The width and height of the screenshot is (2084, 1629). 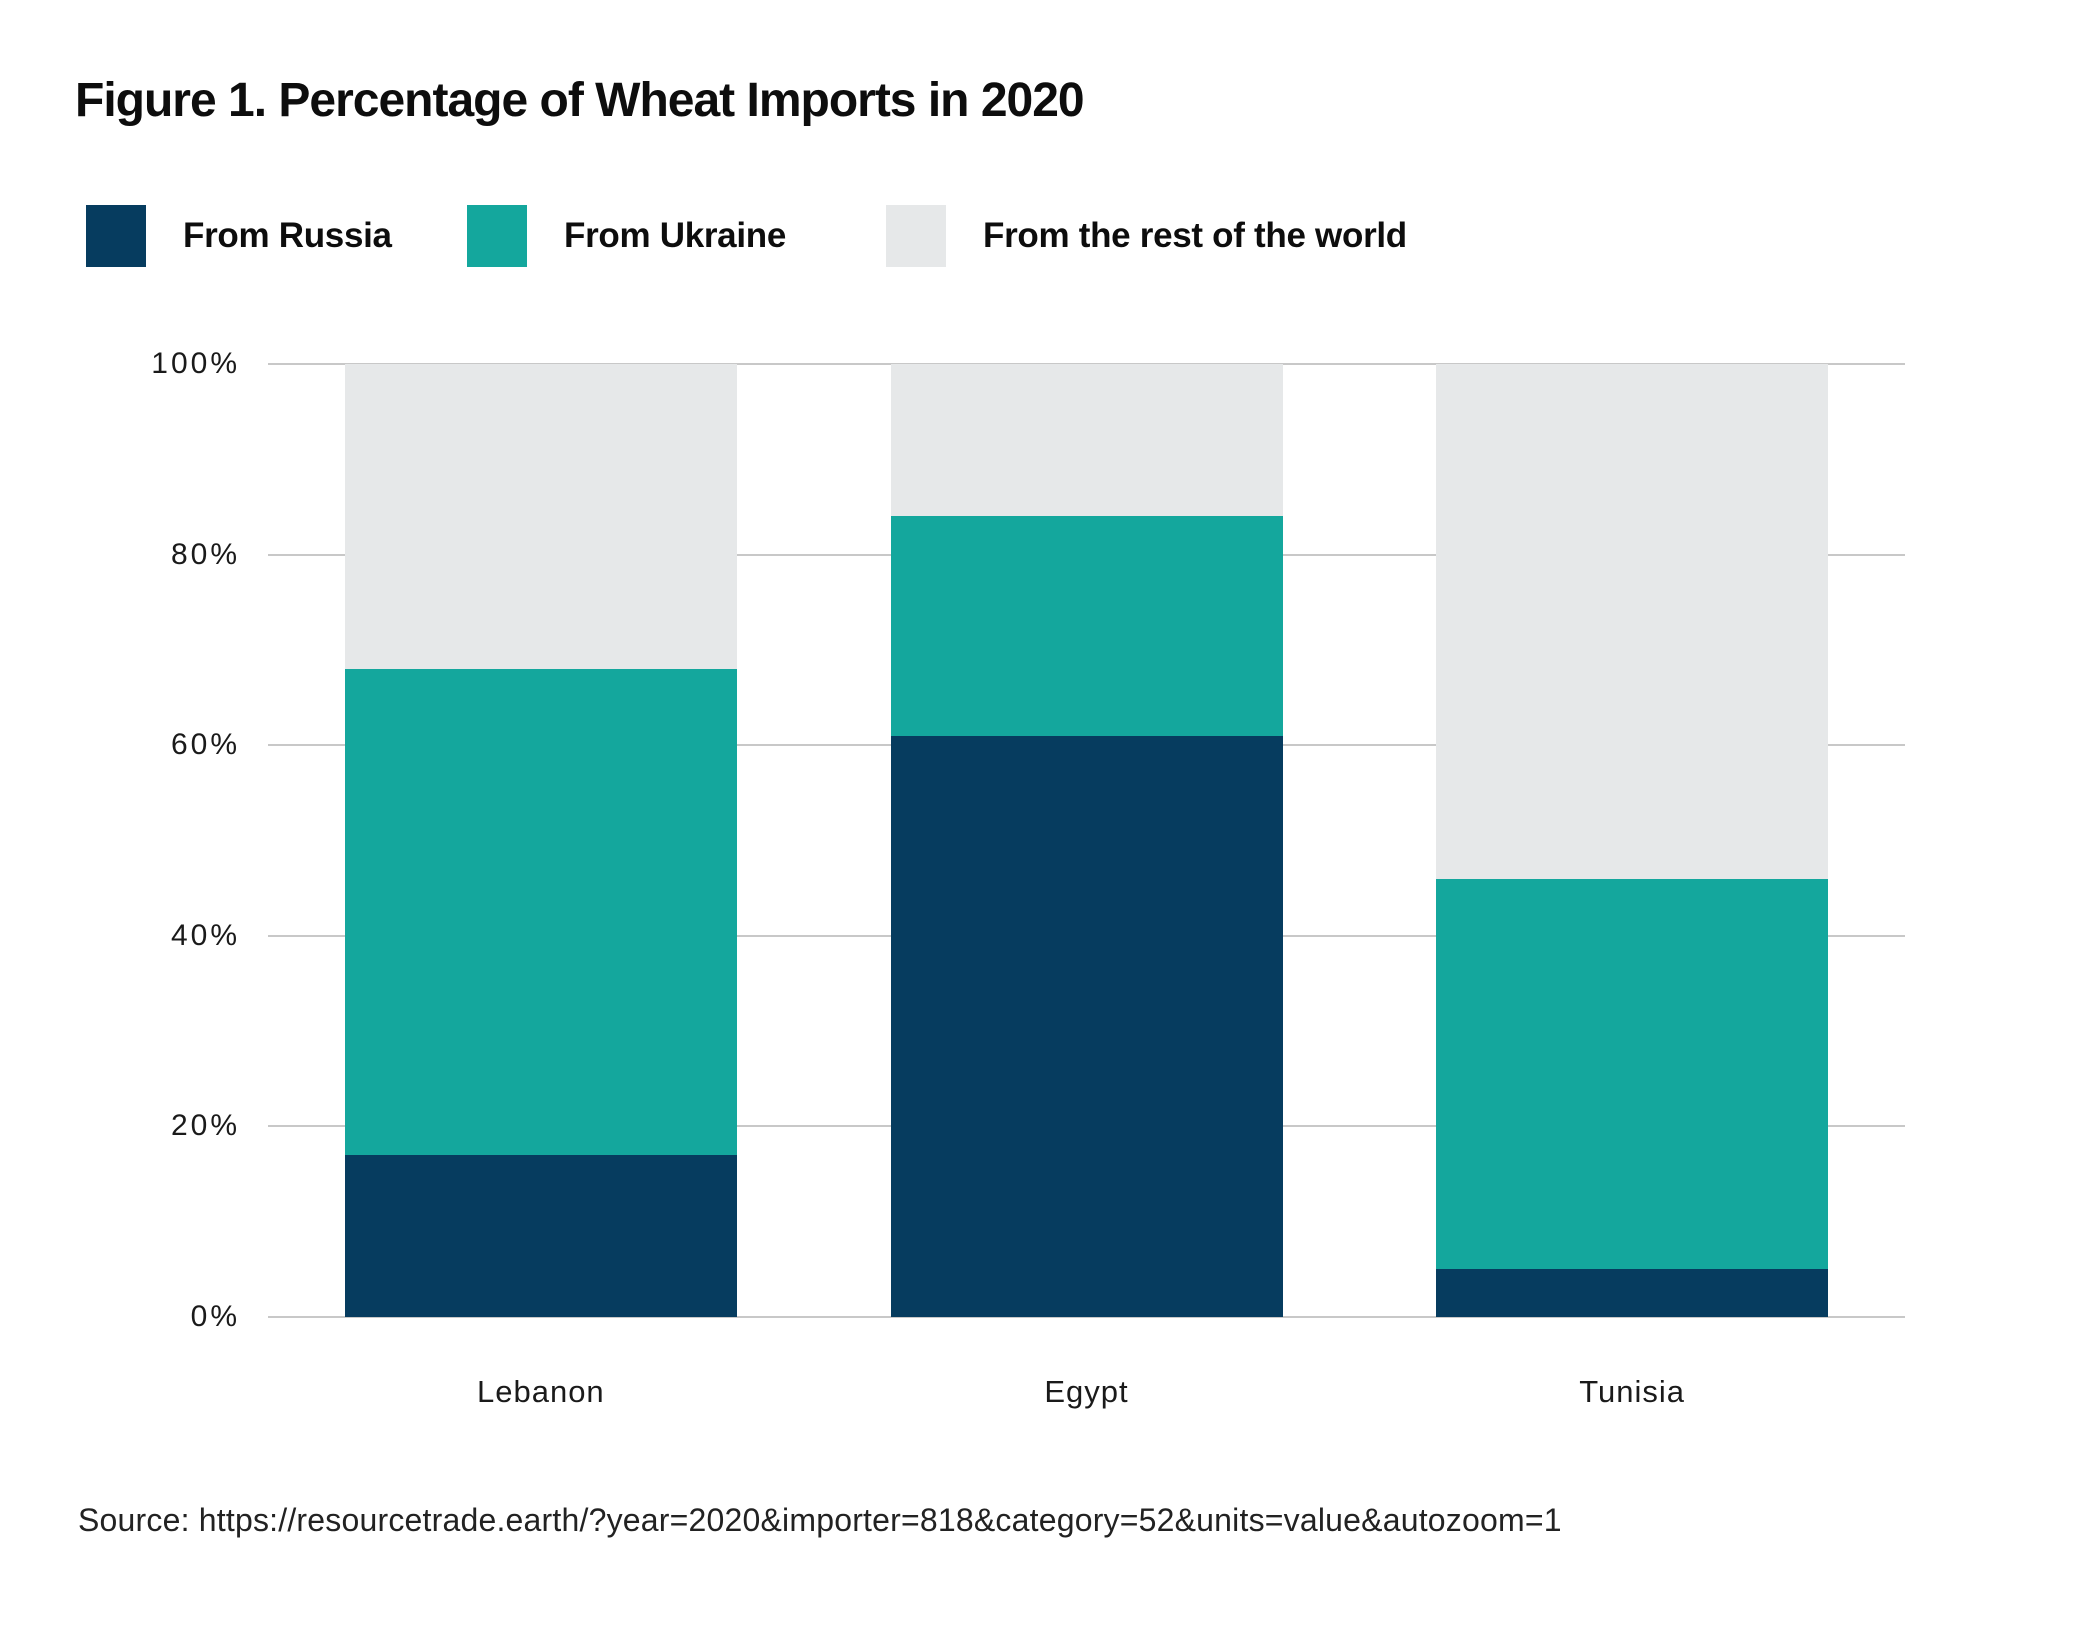 I want to click on legend-item-russia: From Russia, so click(x=239, y=236).